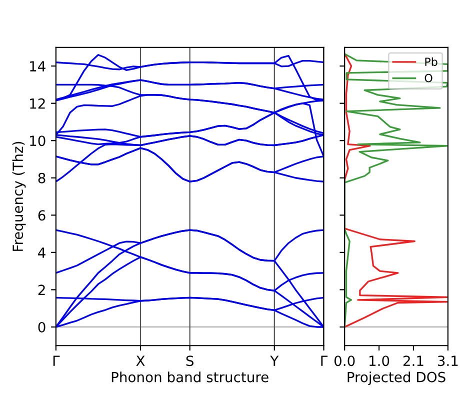 The image size is (474, 395). I want to click on legend-label: Pb, so click(431, 61).